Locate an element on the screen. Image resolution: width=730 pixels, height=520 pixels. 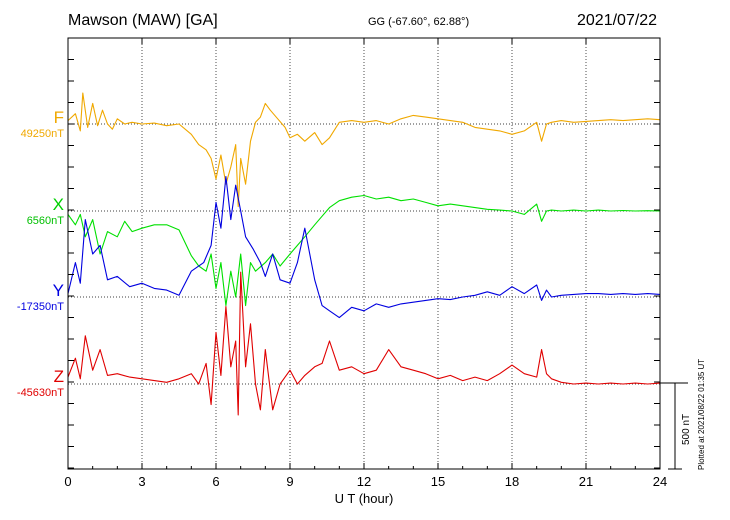
x-tick-label: 0 is located at coordinates (67, 481).